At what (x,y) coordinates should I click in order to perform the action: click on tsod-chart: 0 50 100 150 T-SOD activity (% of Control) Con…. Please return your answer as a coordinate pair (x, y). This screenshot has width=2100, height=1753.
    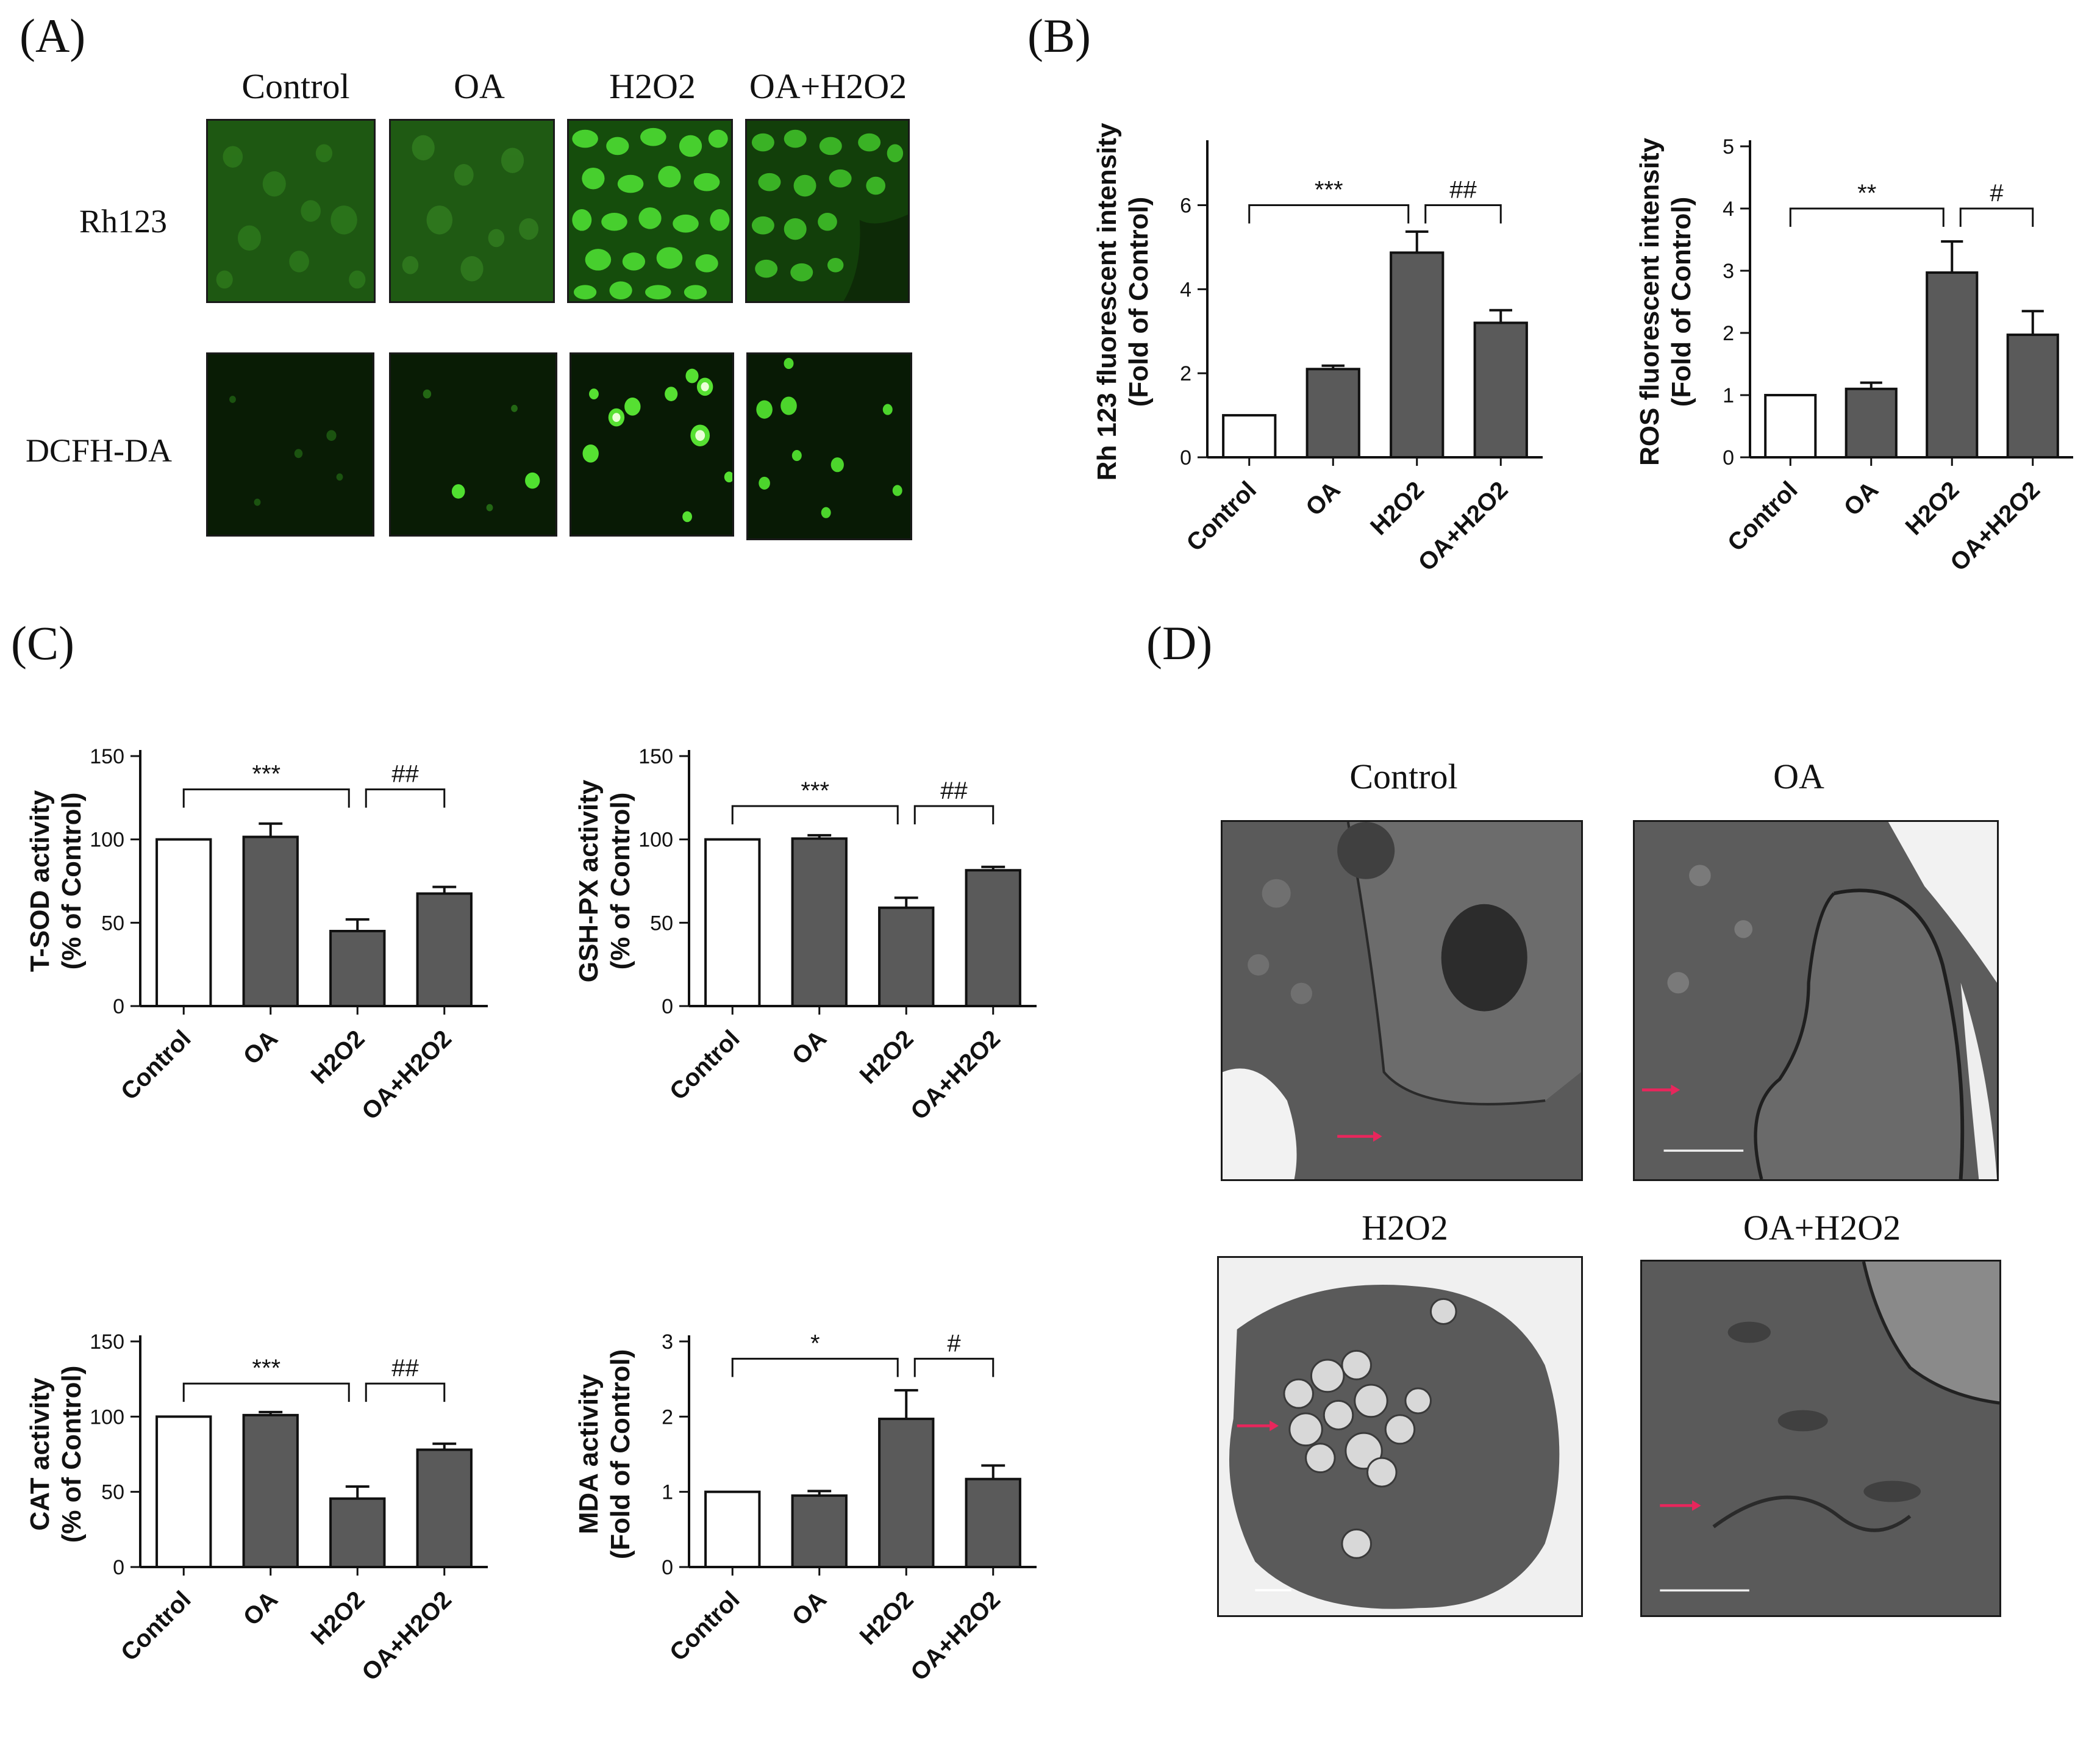
    Looking at the image, I should click on (268, 945).